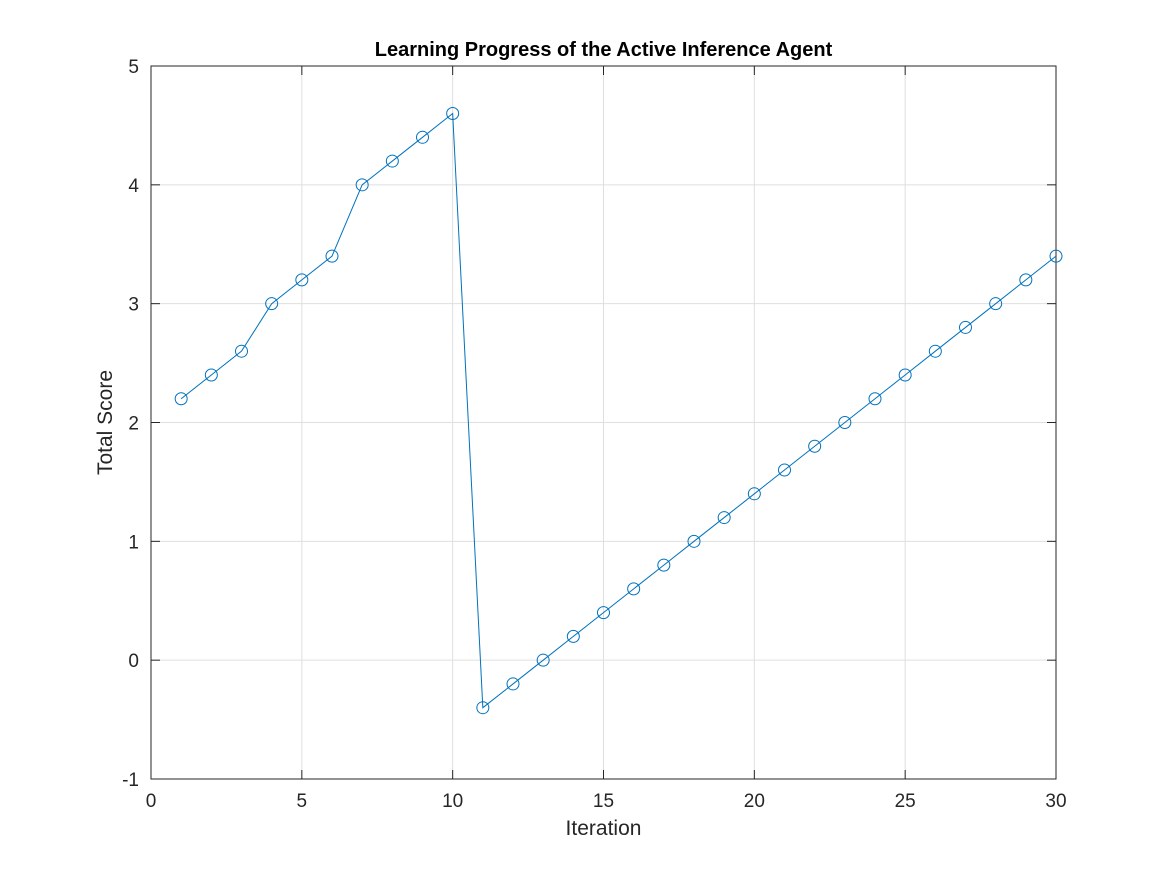 The height and width of the screenshot is (880, 1167). I want to click on x-tick-label: 5, so click(302, 801).